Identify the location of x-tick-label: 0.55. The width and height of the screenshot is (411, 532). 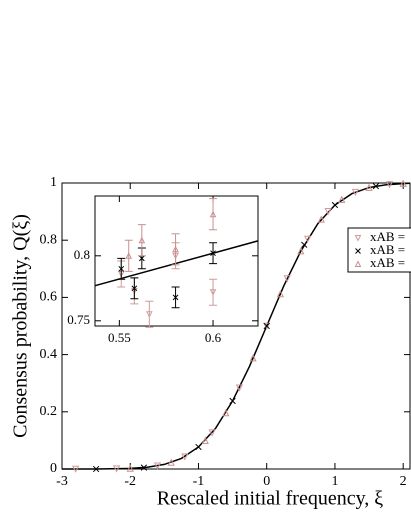
(119, 337).